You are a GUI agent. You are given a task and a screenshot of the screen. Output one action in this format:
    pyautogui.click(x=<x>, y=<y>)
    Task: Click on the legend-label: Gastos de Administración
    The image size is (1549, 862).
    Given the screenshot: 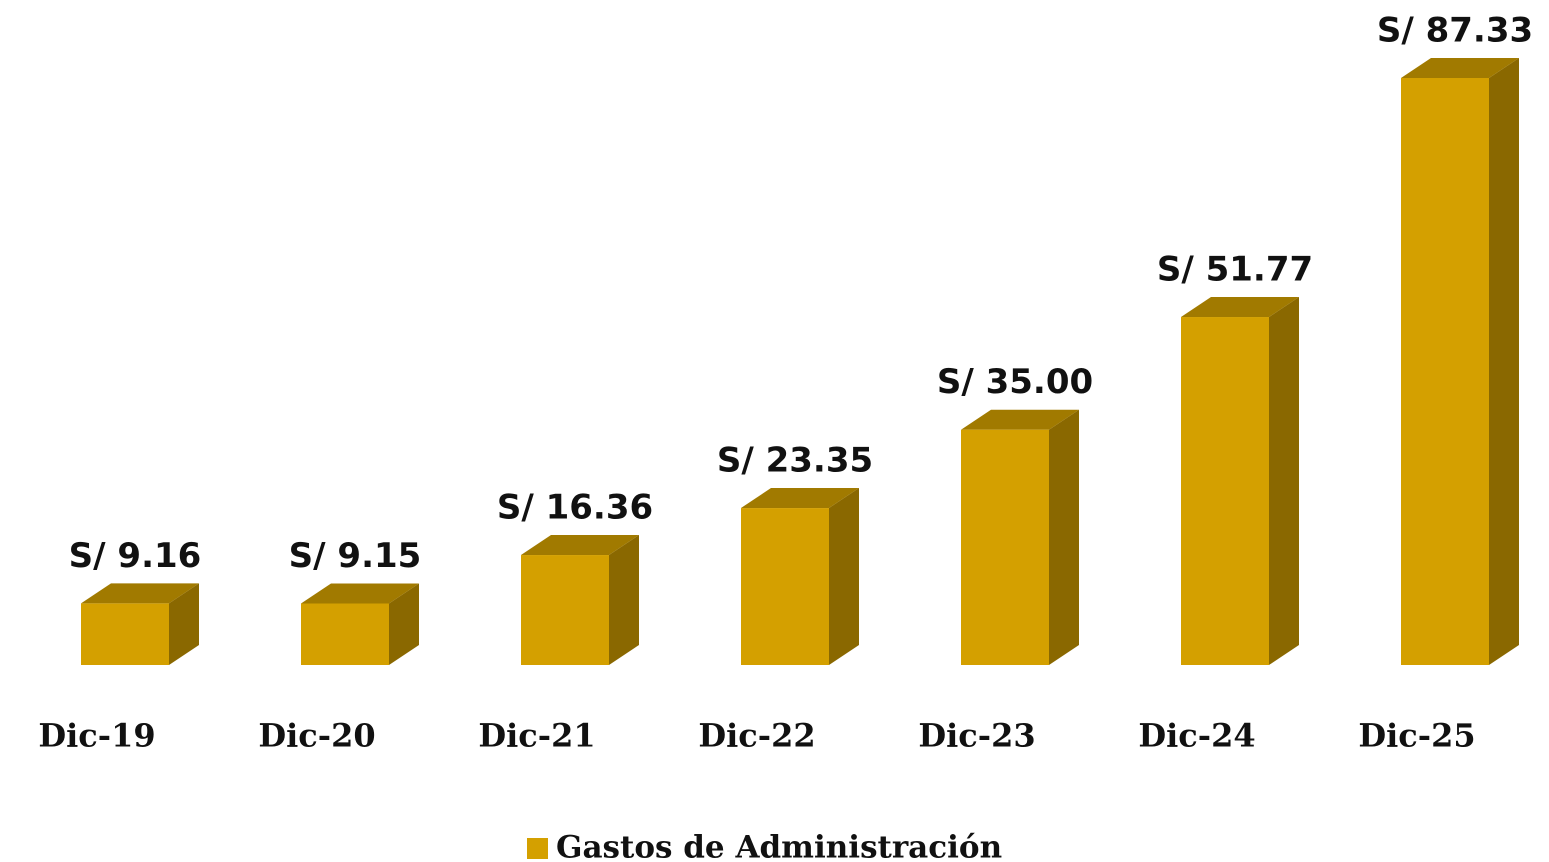 What is the action you would take?
    pyautogui.click(x=779, y=846)
    